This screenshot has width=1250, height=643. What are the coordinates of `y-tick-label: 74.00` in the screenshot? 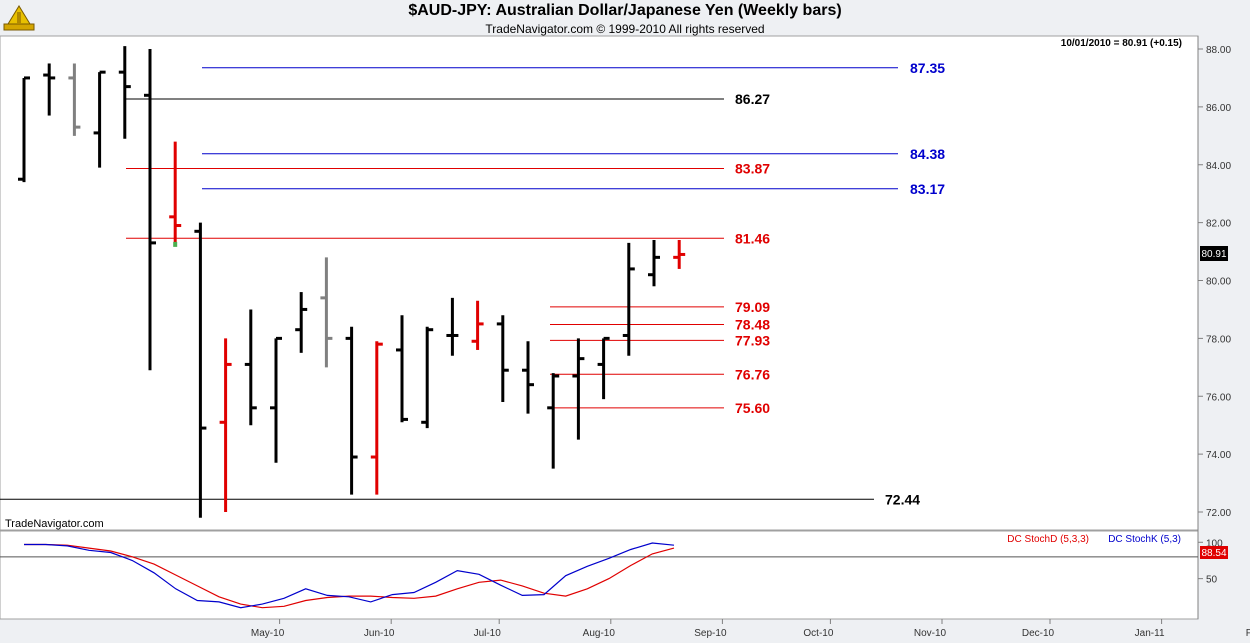 It's located at (1218, 455).